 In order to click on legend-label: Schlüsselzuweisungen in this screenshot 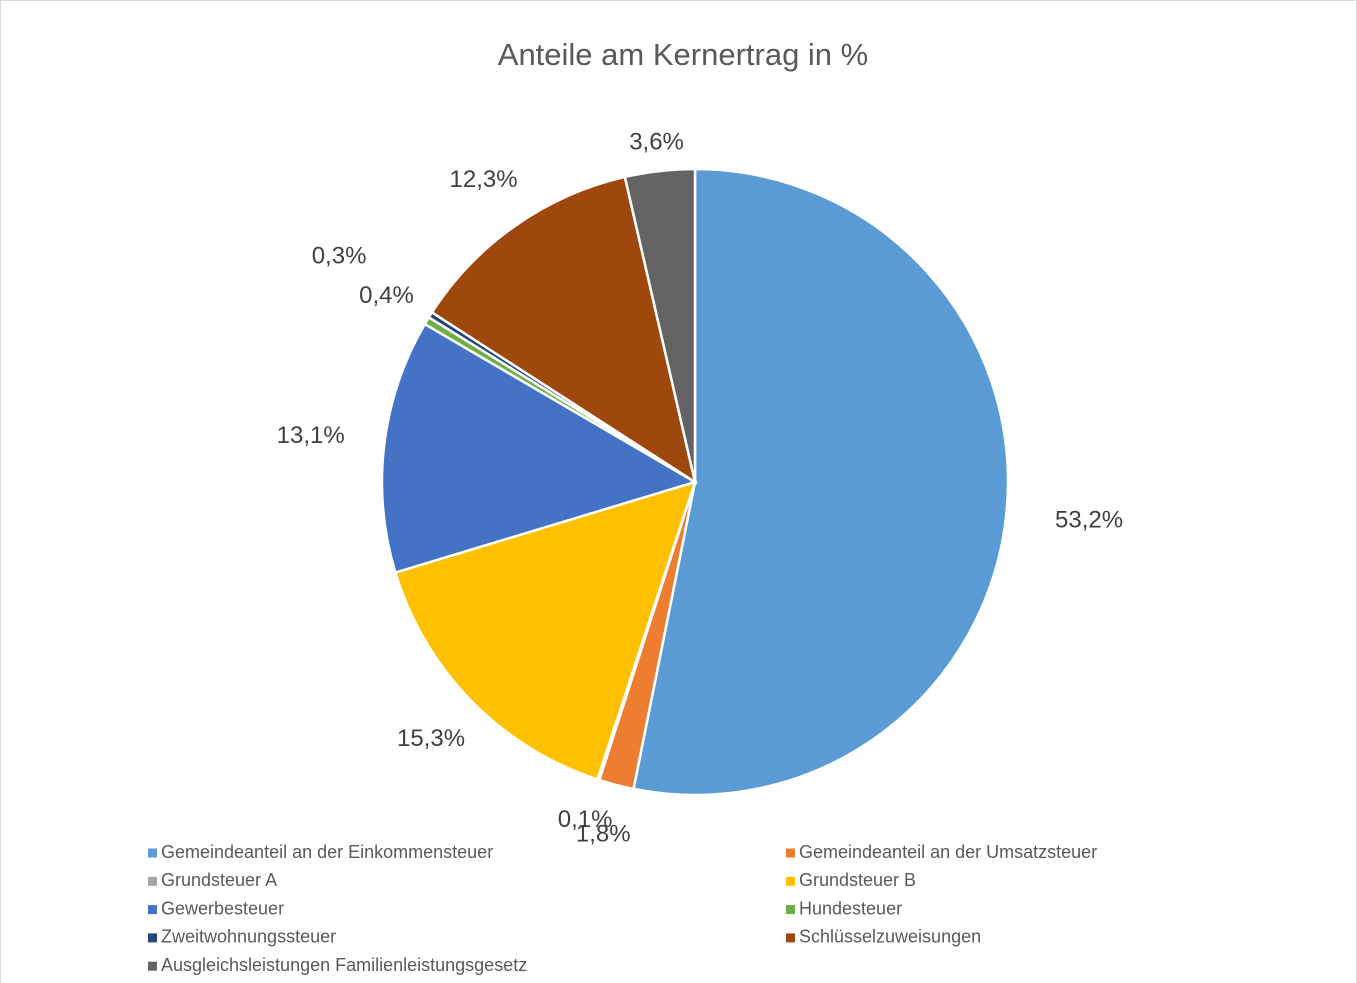, I will do `click(890, 937)`.